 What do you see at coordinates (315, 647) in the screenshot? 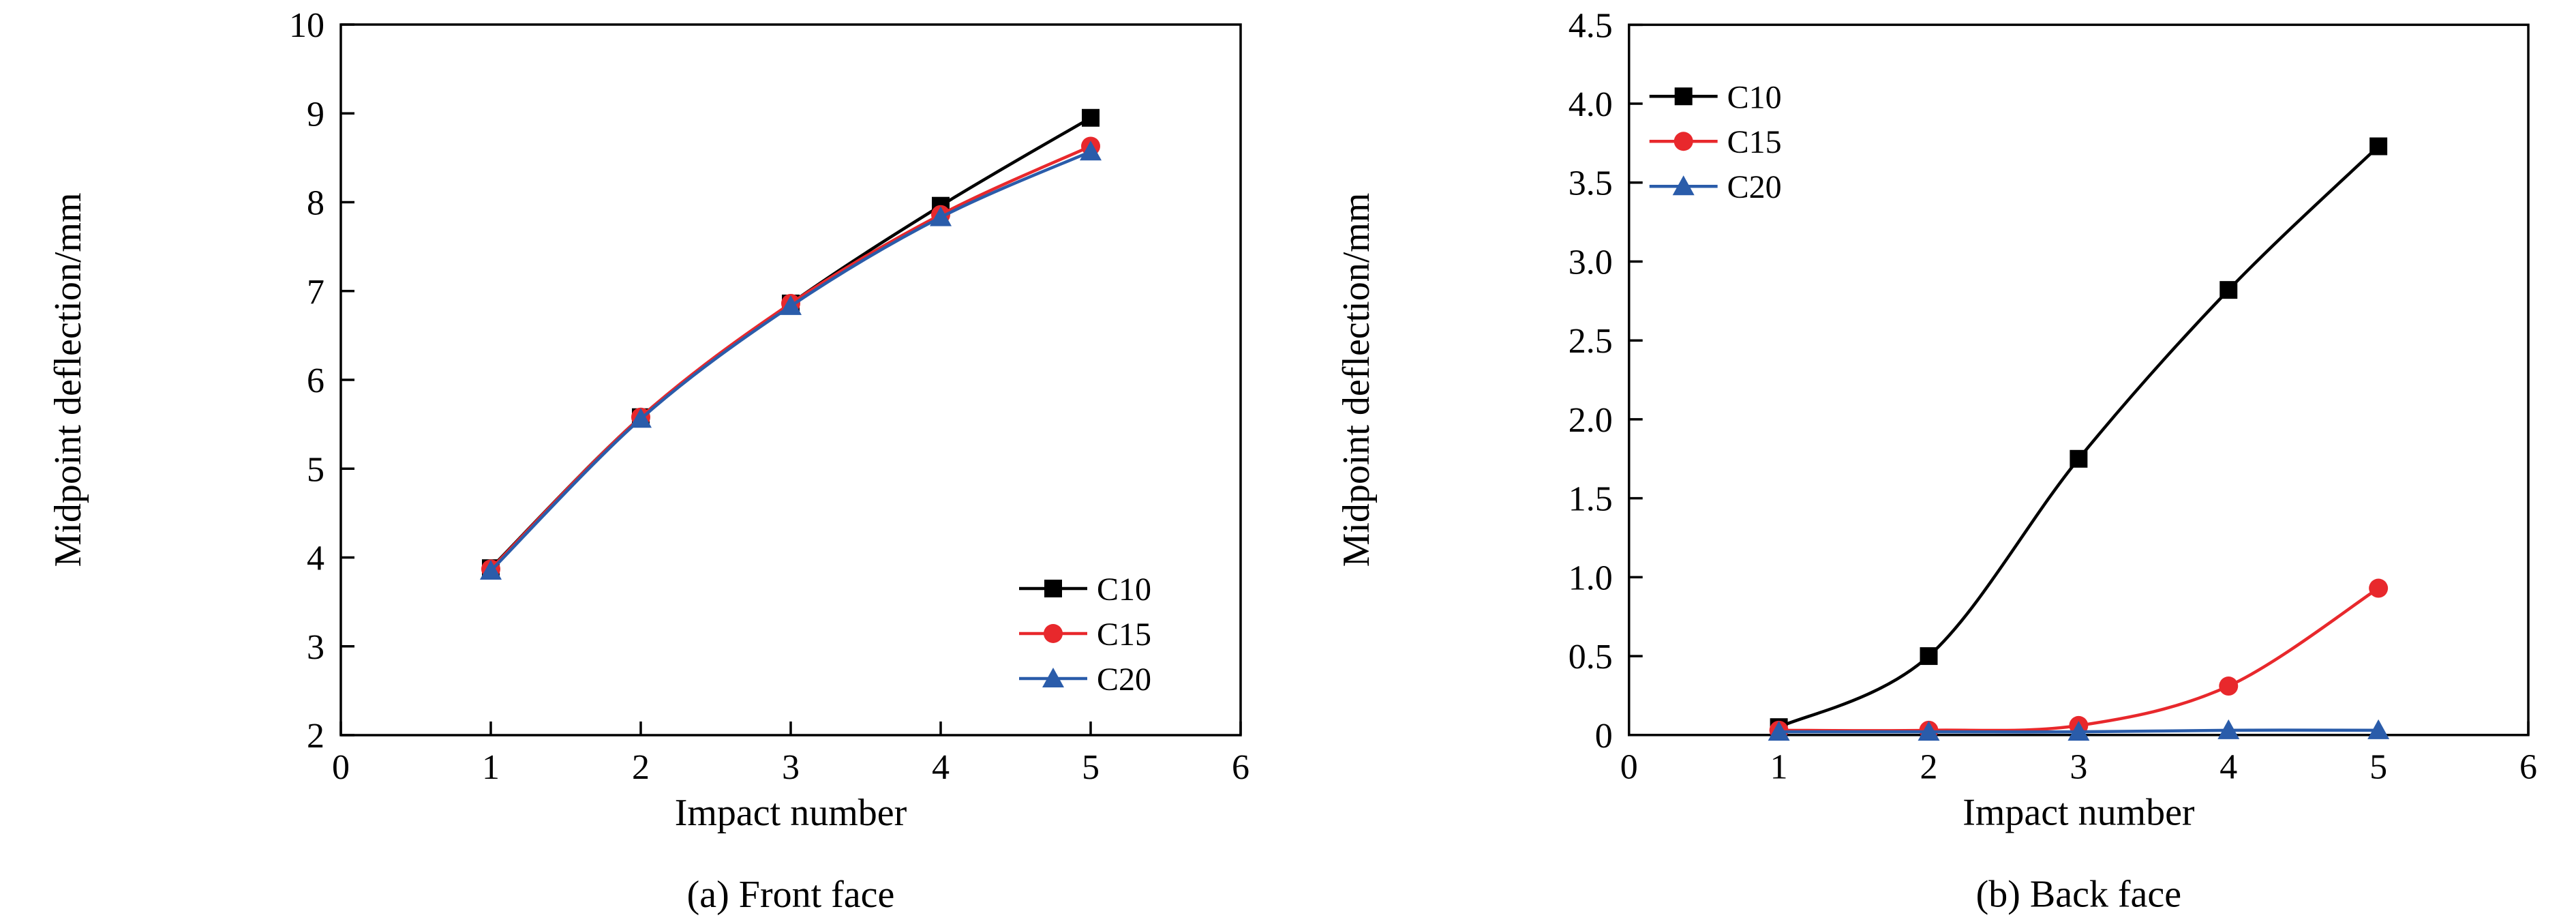
I see `y-tick-label: 3` at bounding box center [315, 647].